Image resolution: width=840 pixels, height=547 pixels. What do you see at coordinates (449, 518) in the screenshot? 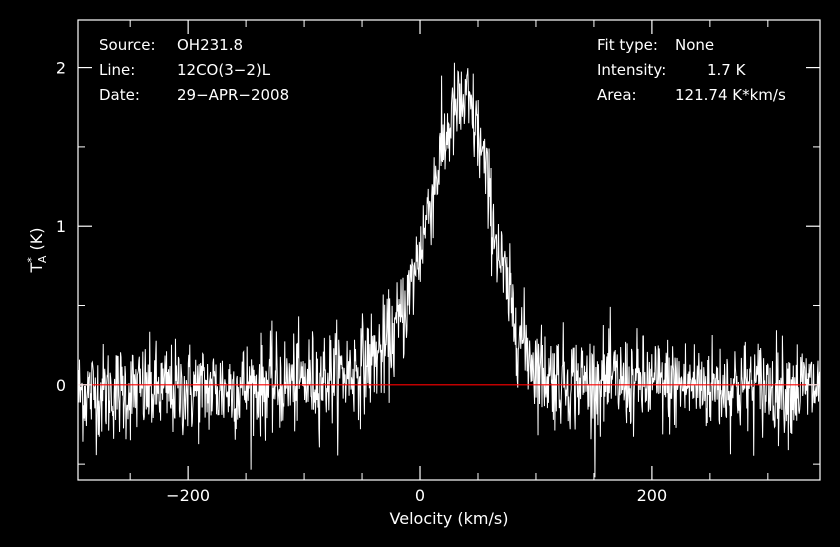
I see `x-axis-label: Velocity (km/s)` at bounding box center [449, 518].